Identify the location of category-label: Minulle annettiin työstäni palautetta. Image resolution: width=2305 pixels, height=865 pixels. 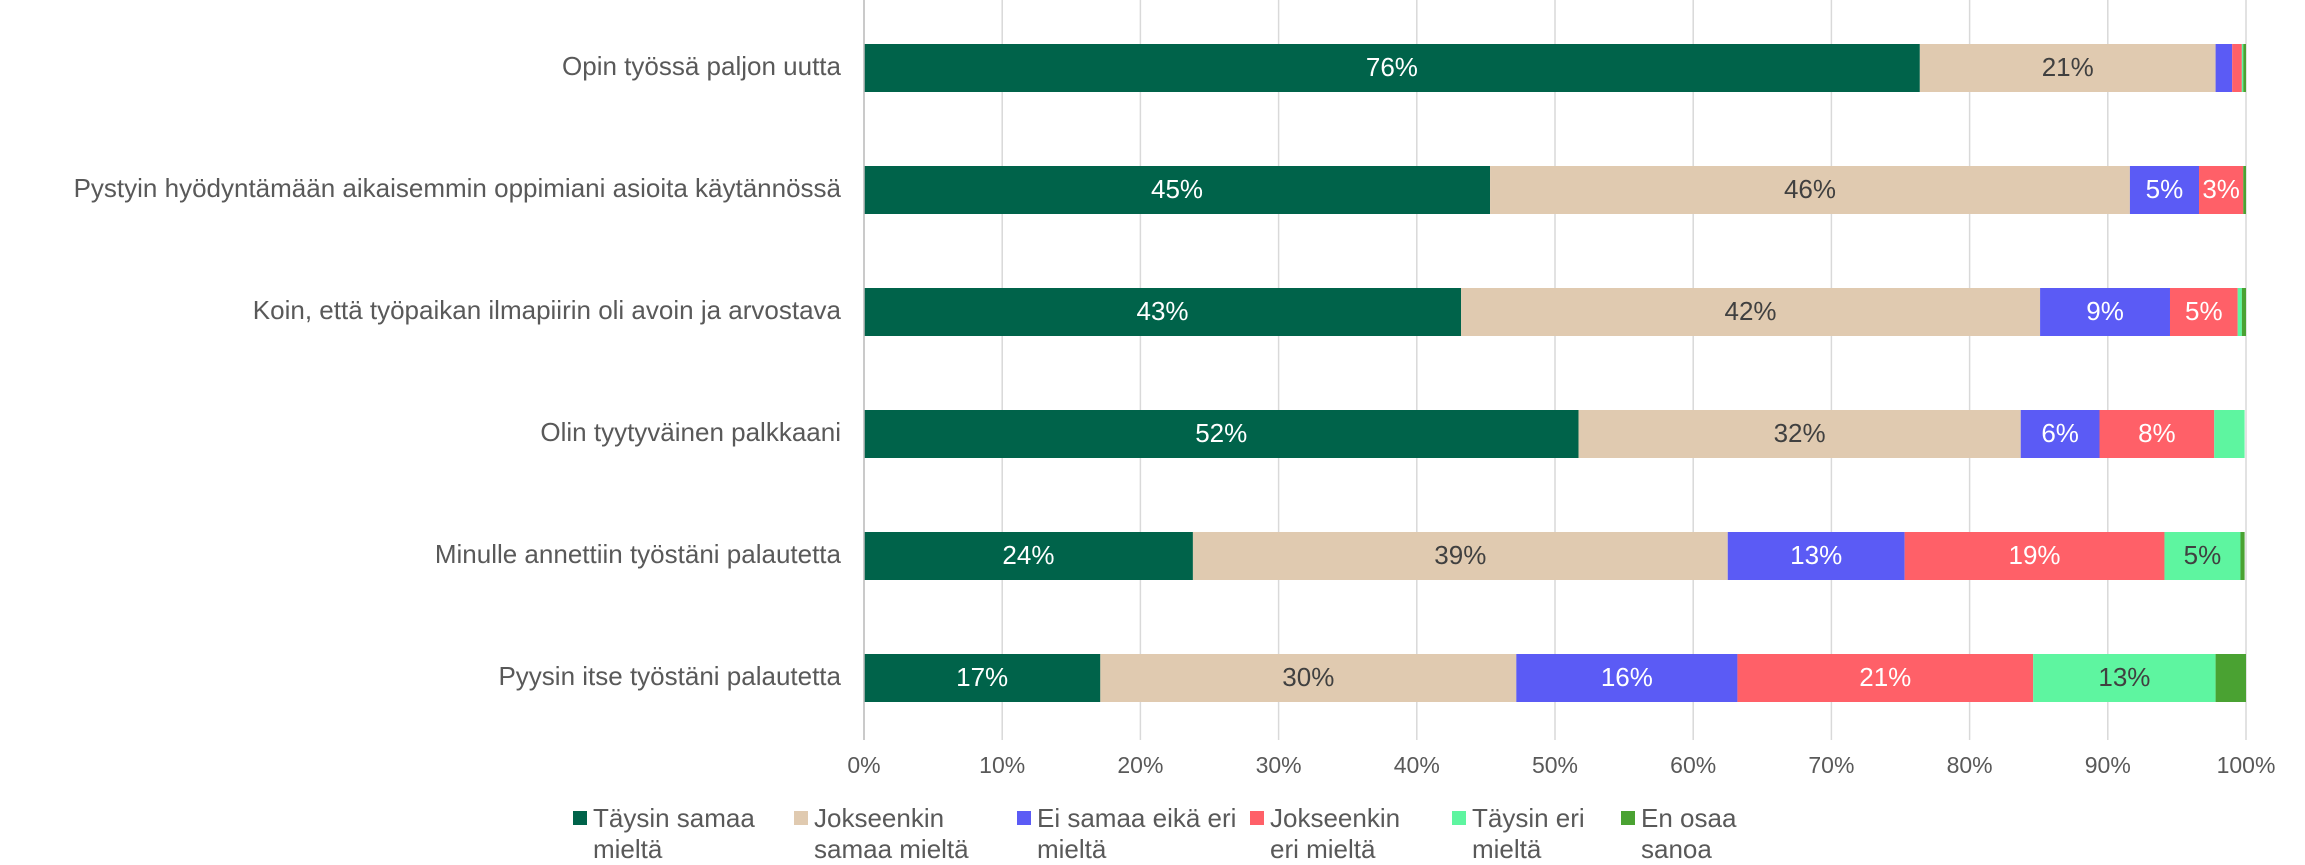
(638, 554).